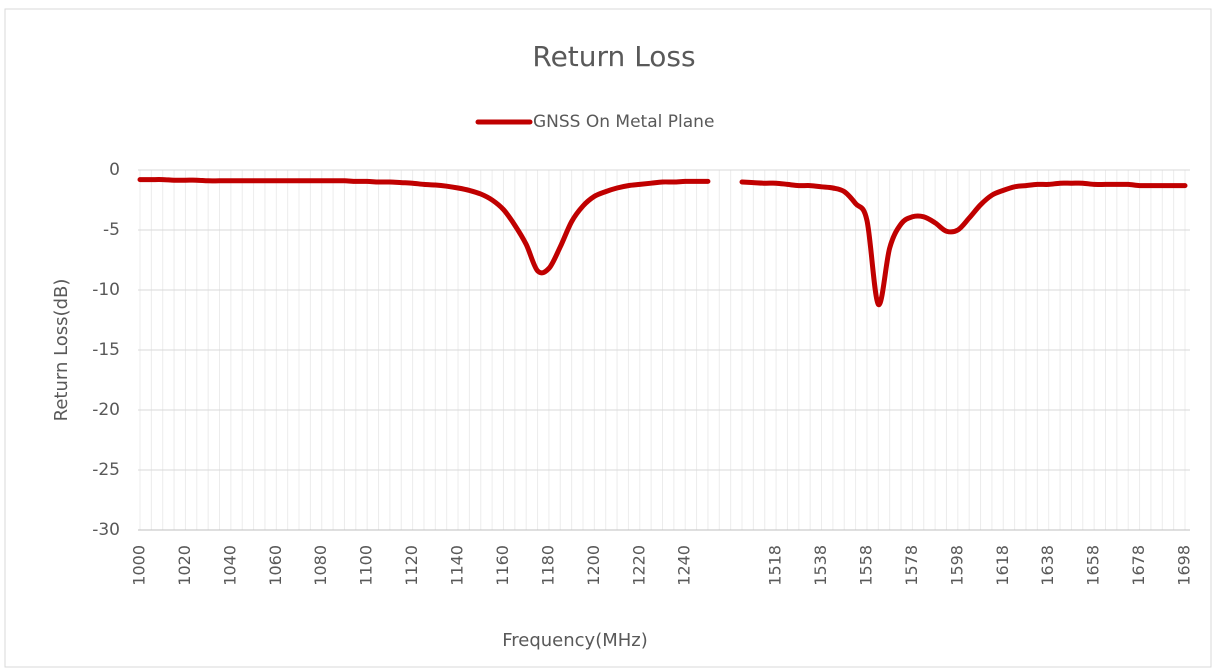 The image size is (1217, 672). What do you see at coordinates (575, 640) in the screenshot?
I see `x-axis-title: Frequency(MHz)` at bounding box center [575, 640].